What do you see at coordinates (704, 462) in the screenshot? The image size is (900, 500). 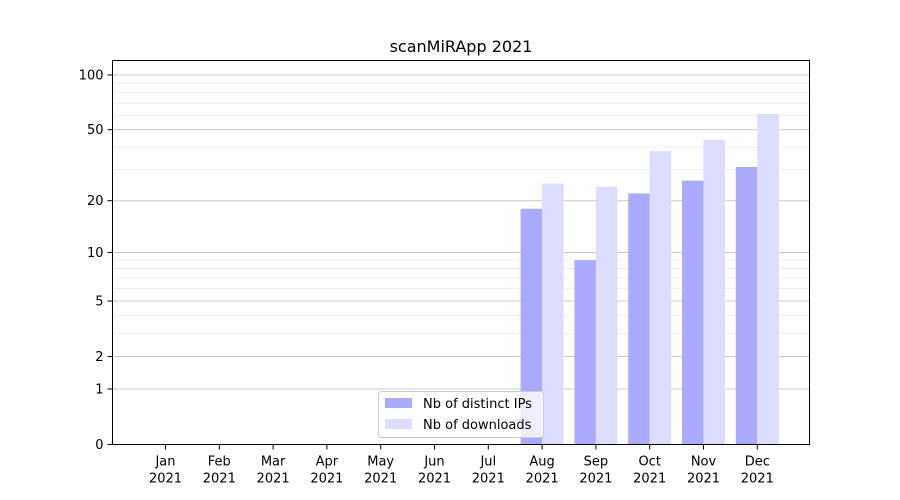 I see `x-tick-label-month: Nov` at bounding box center [704, 462].